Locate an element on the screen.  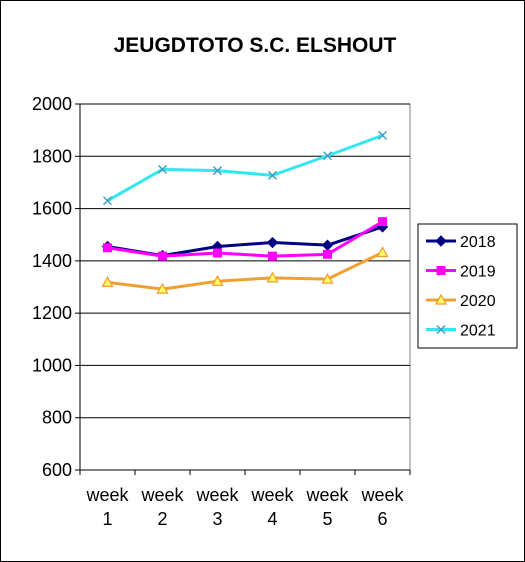
series-line-2020 is located at coordinates (245, 271).